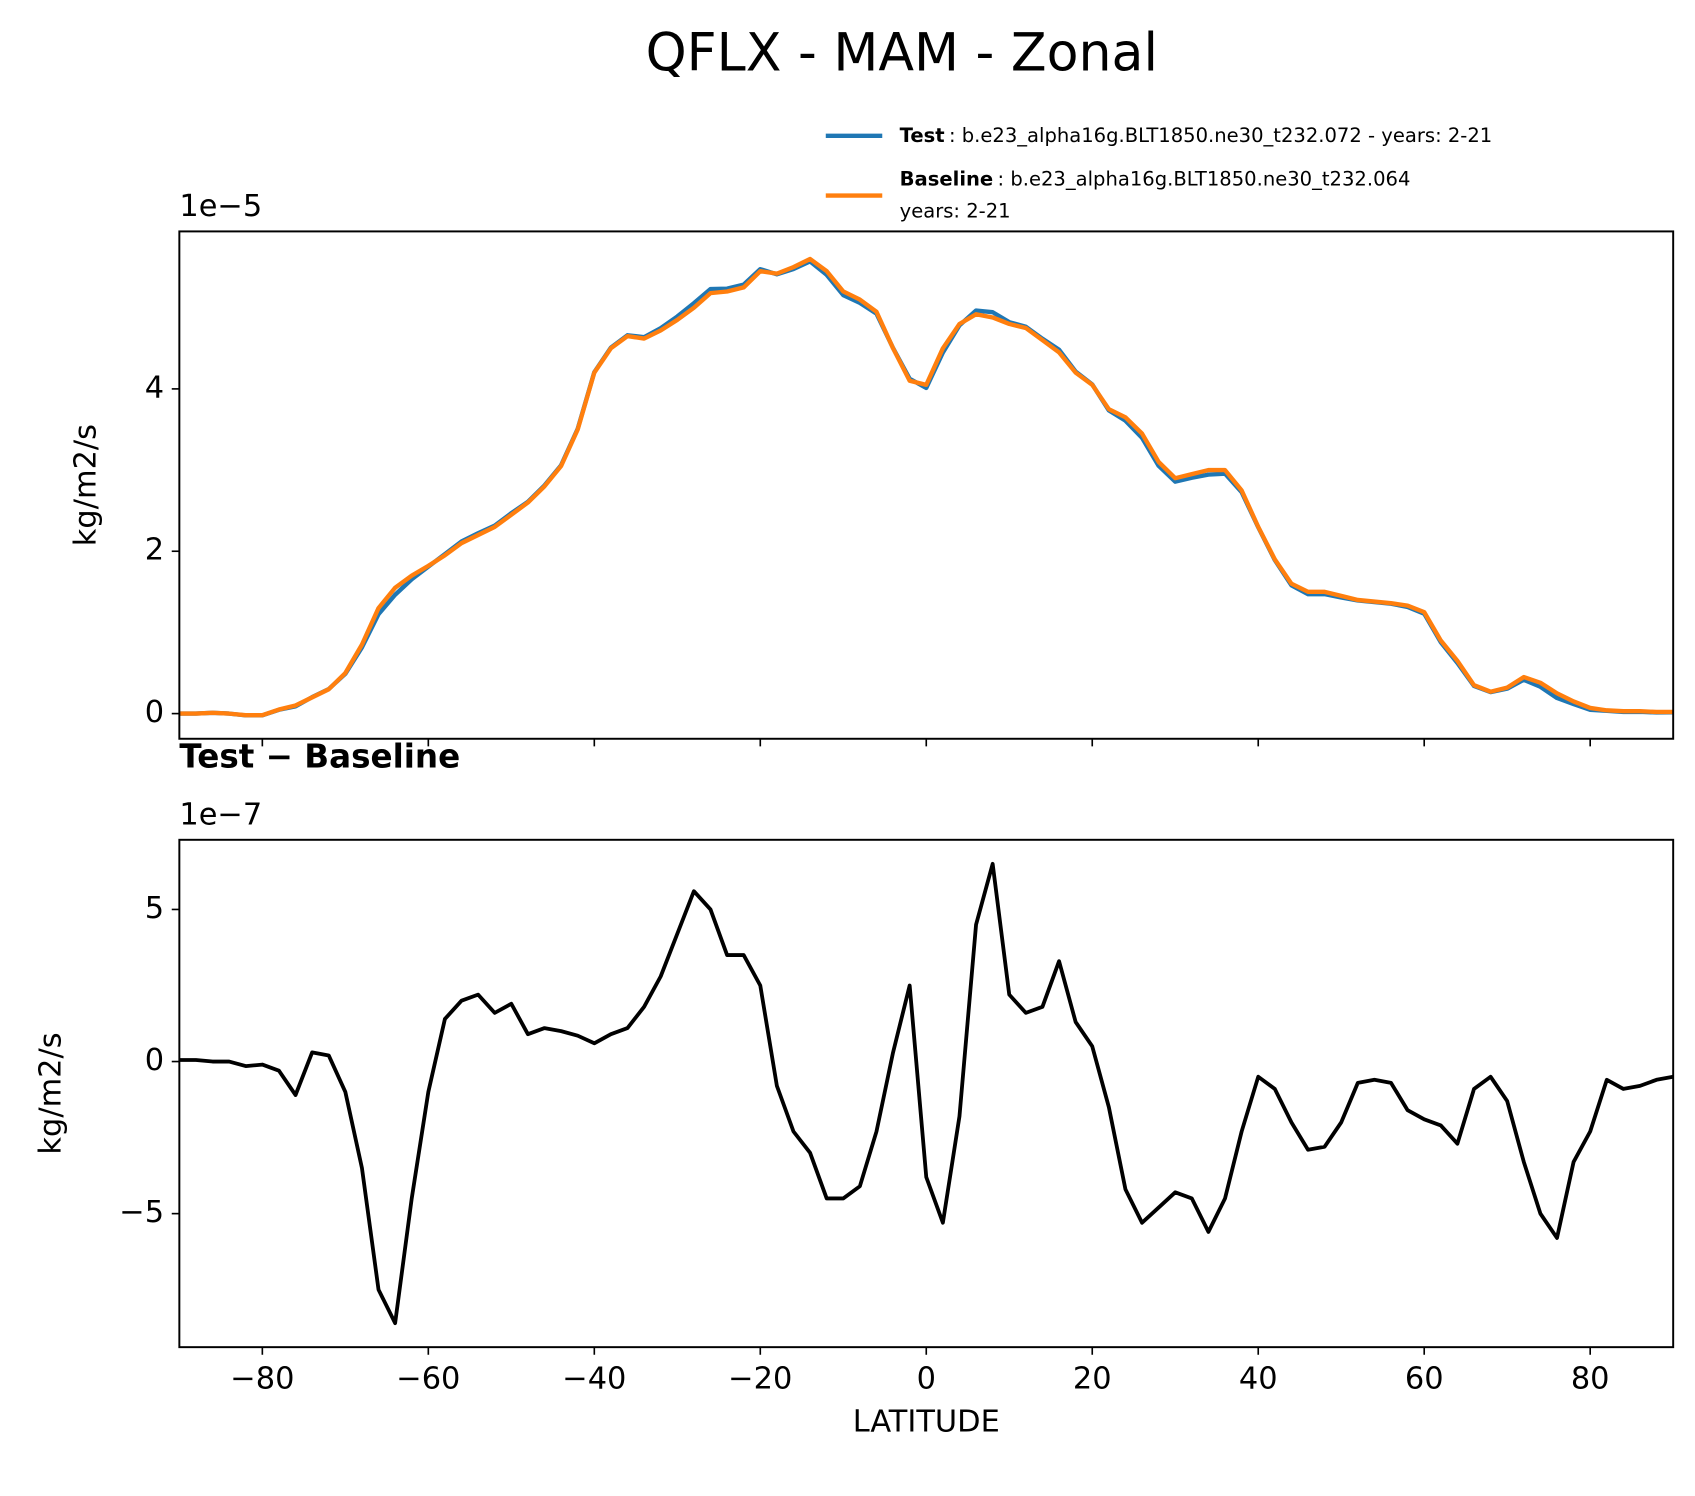 Image resolution: width=1695 pixels, height=1496 pixels. Describe the element at coordinates (922, 134) in the screenshot. I see `legend-name: Test` at that location.